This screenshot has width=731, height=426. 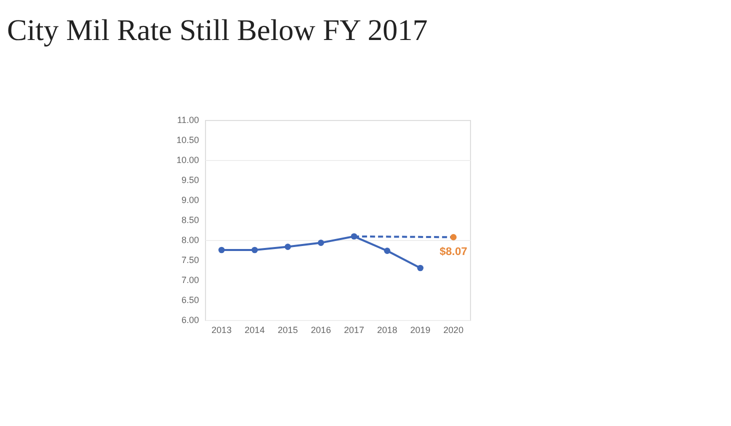 What do you see at coordinates (188, 120) in the screenshot?
I see `y-tick-label: 11.00` at bounding box center [188, 120].